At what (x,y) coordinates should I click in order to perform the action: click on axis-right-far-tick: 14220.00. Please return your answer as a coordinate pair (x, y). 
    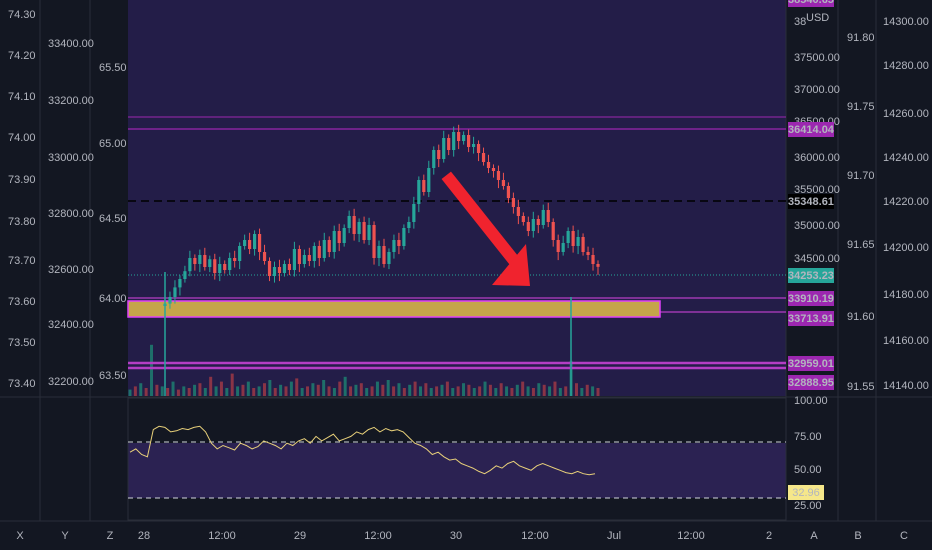
    Looking at the image, I should click on (906, 202).